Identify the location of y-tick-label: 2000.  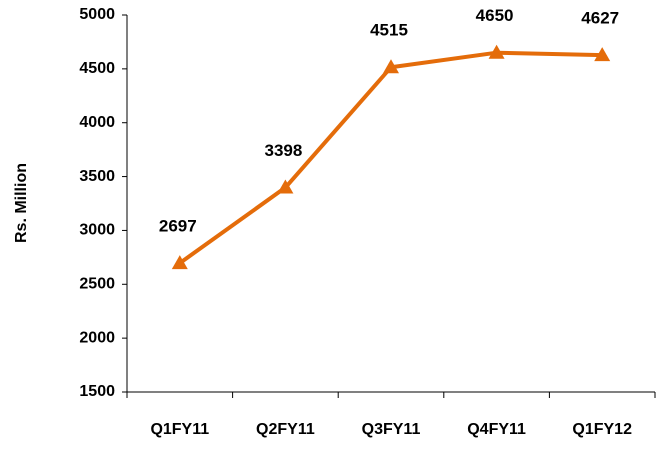
(97, 337).